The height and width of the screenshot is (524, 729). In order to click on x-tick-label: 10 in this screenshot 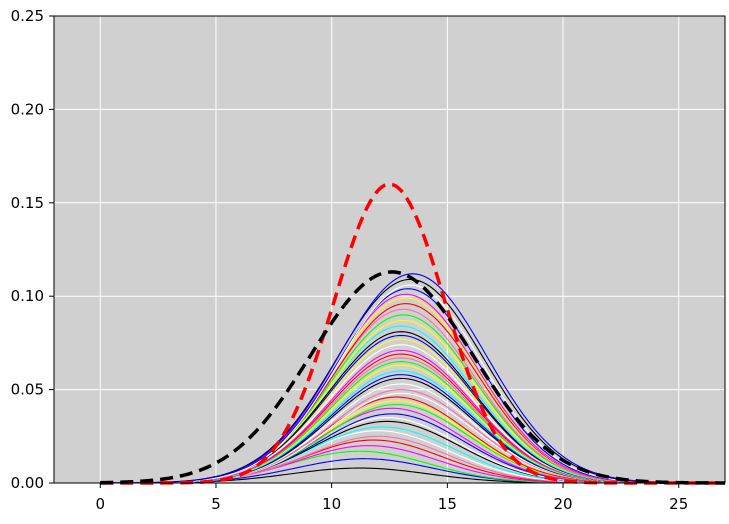, I will do `click(331, 504)`.